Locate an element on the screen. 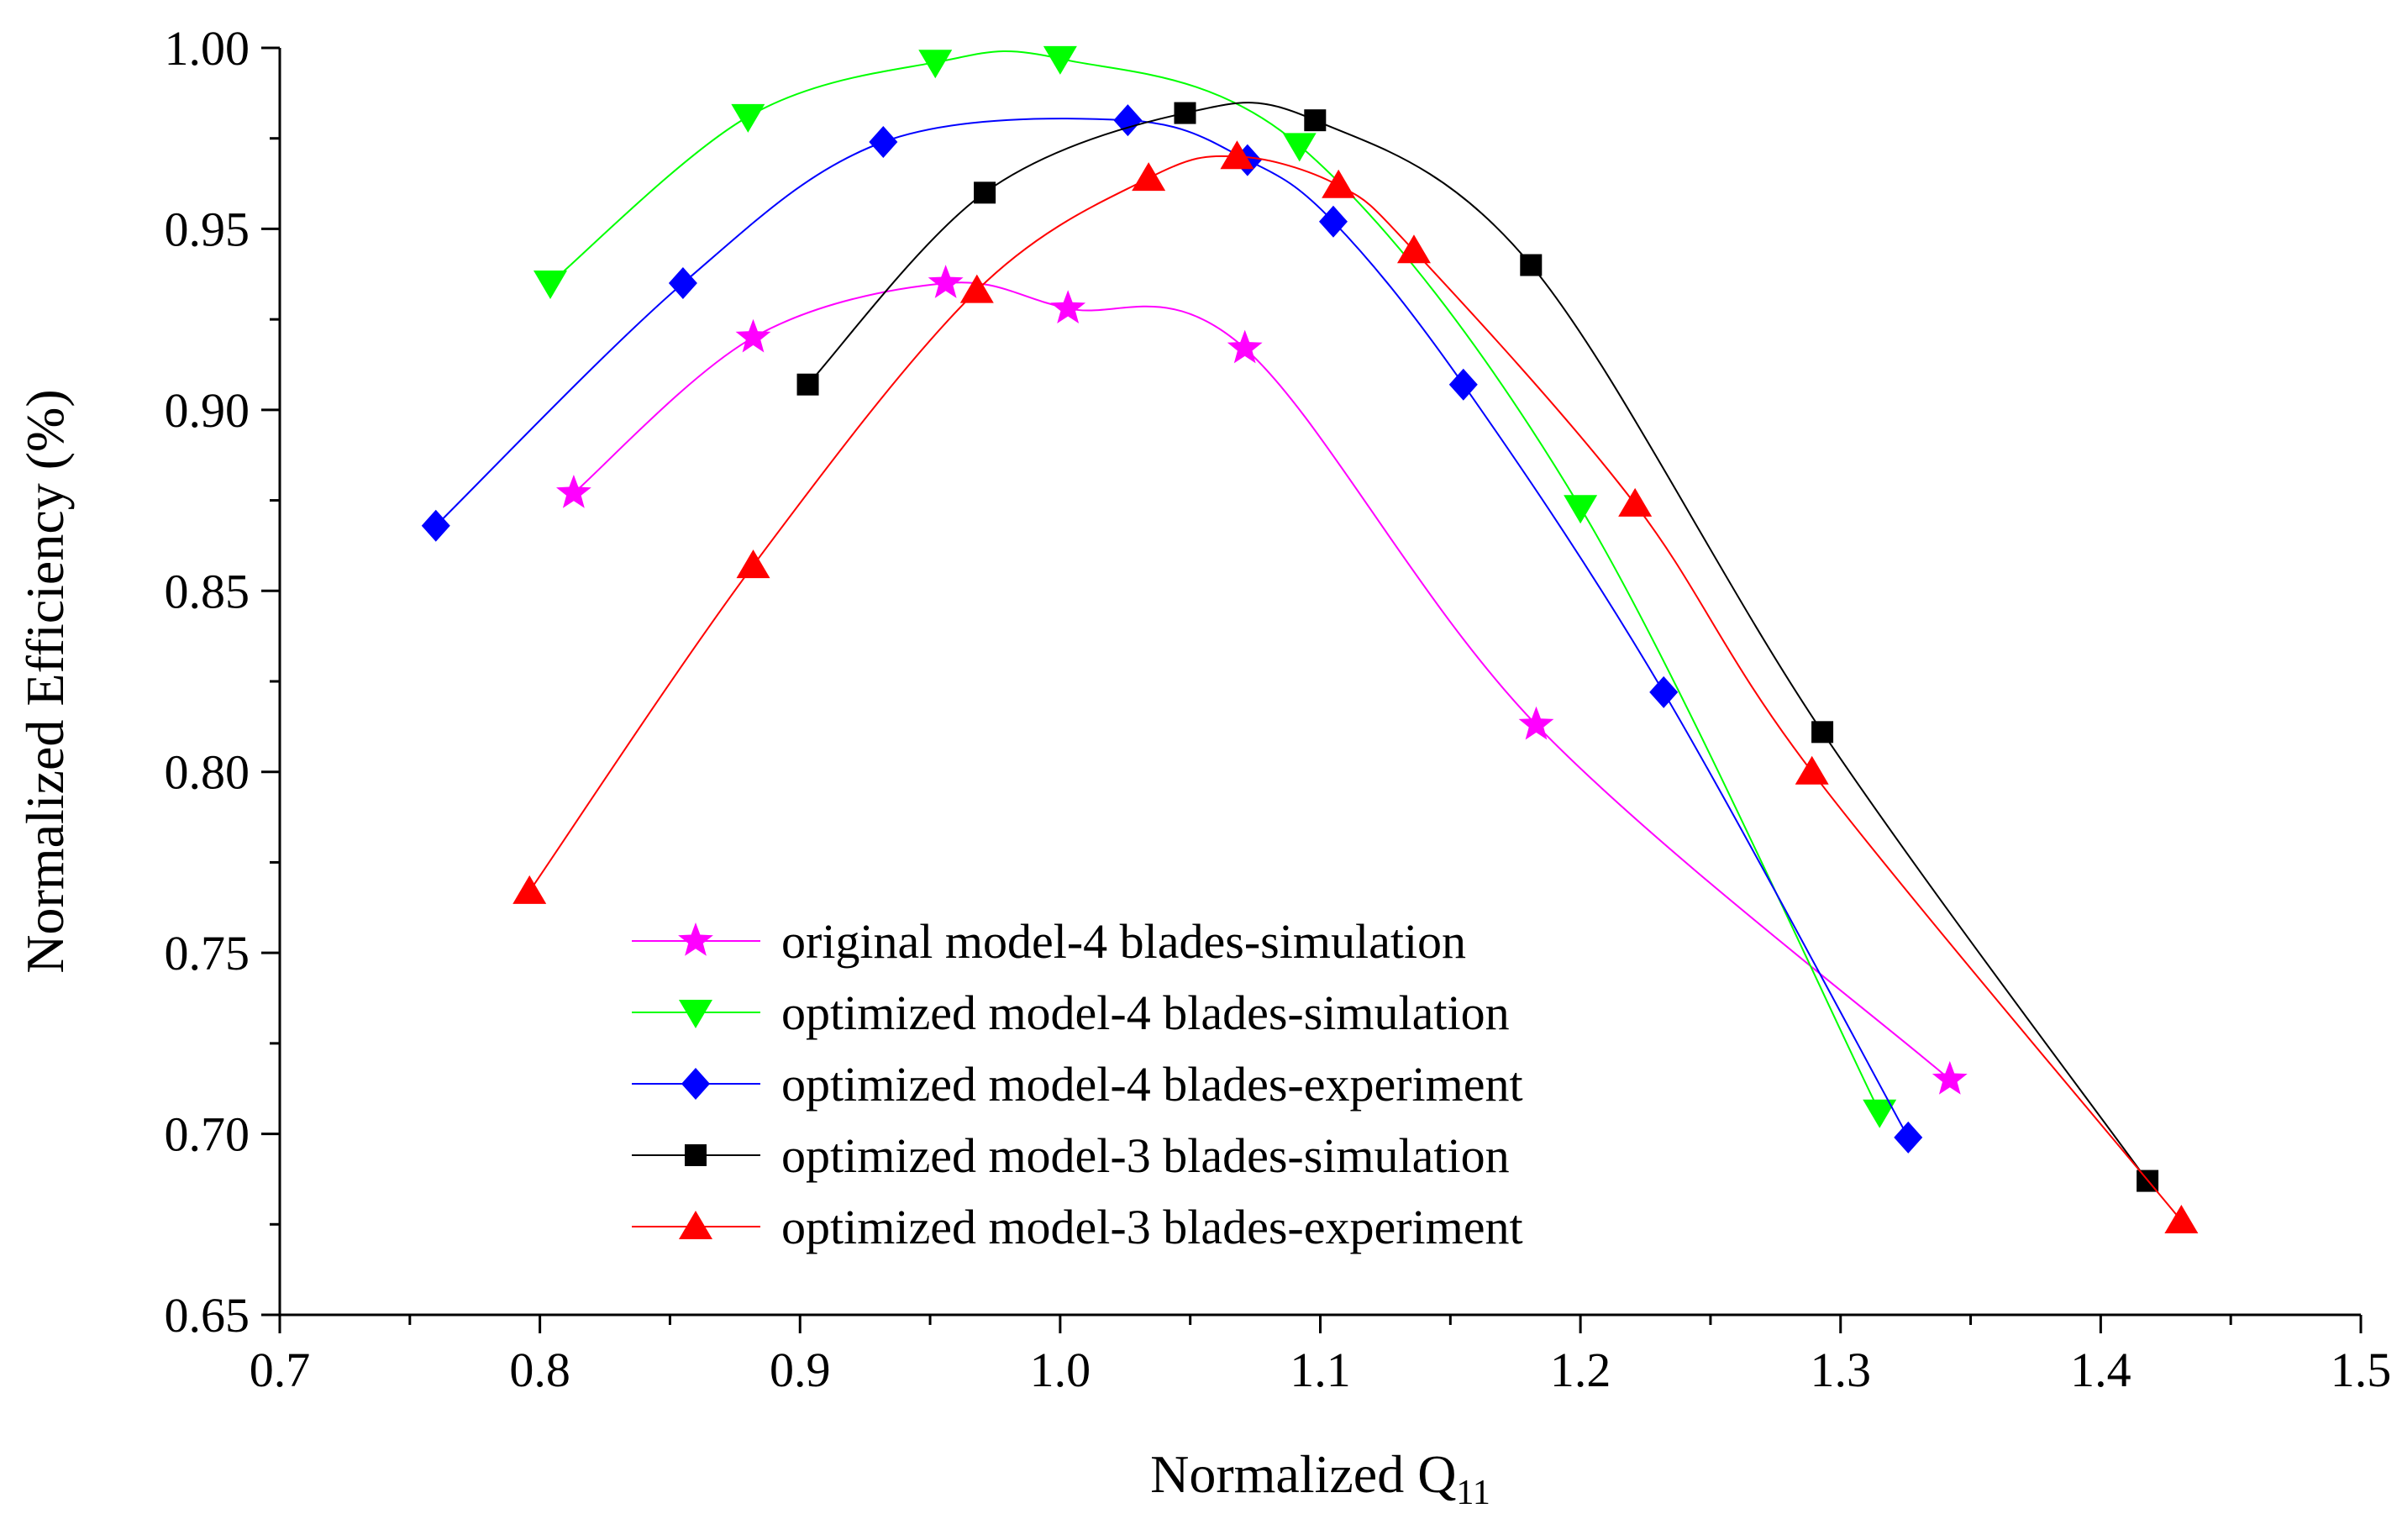 This screenshot has width=2402, height=1540. x-tick-label: 1.0 is located at coordinates (1060, 1370).